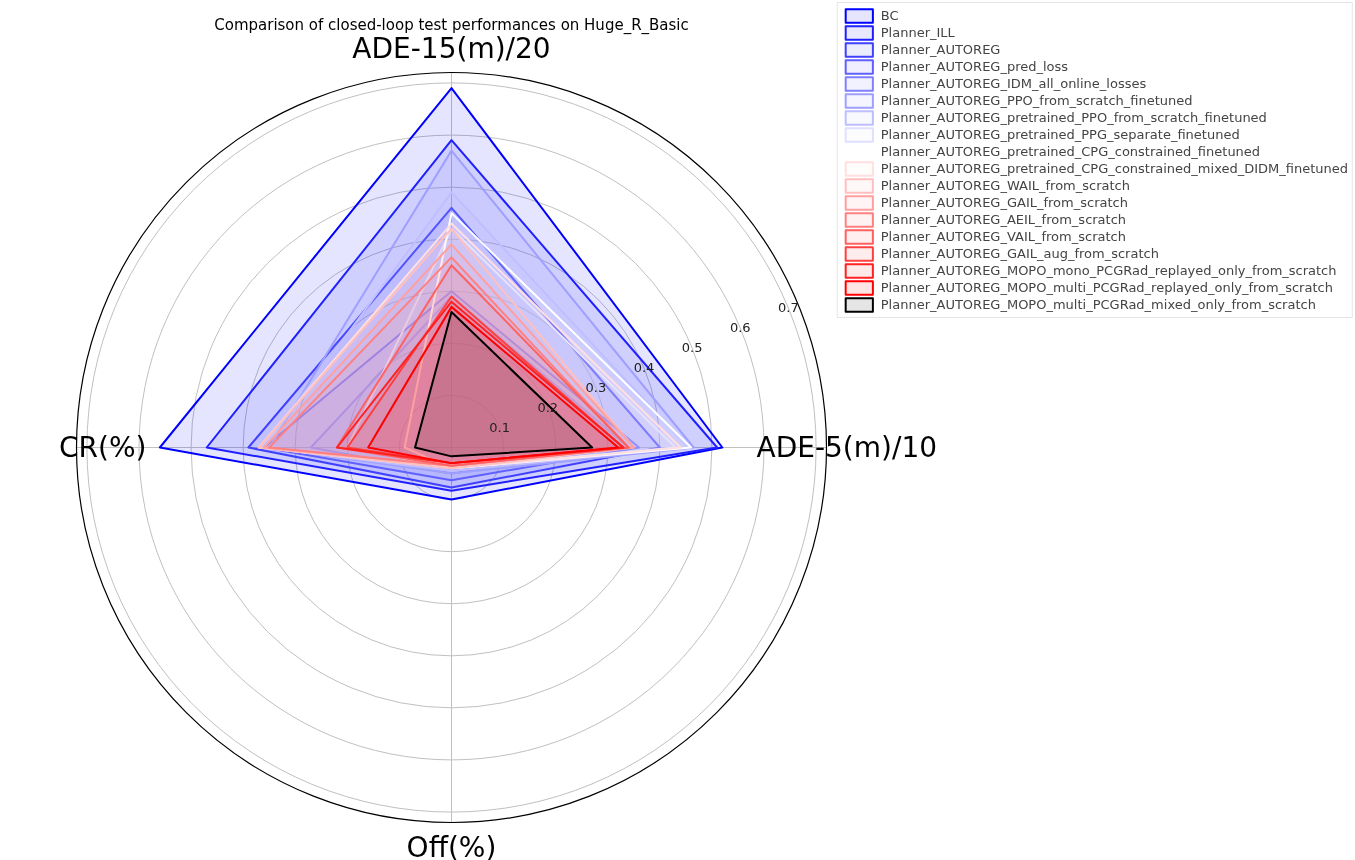  Describe the element at coordinates (1060, 134) in the screenshot. I see `legend-label: Planner_AUTOREG_pretrained_PPG_separate_finetuned` at that location.